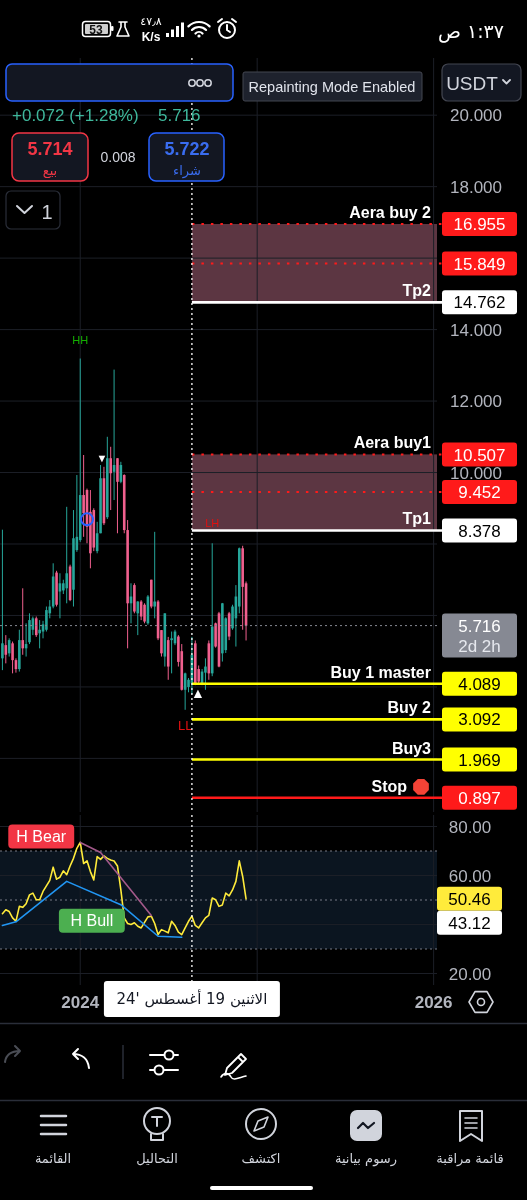  Describe the element at coordinates (92, 921) in the screenshot. I see `annotation: H Bull` at that location.